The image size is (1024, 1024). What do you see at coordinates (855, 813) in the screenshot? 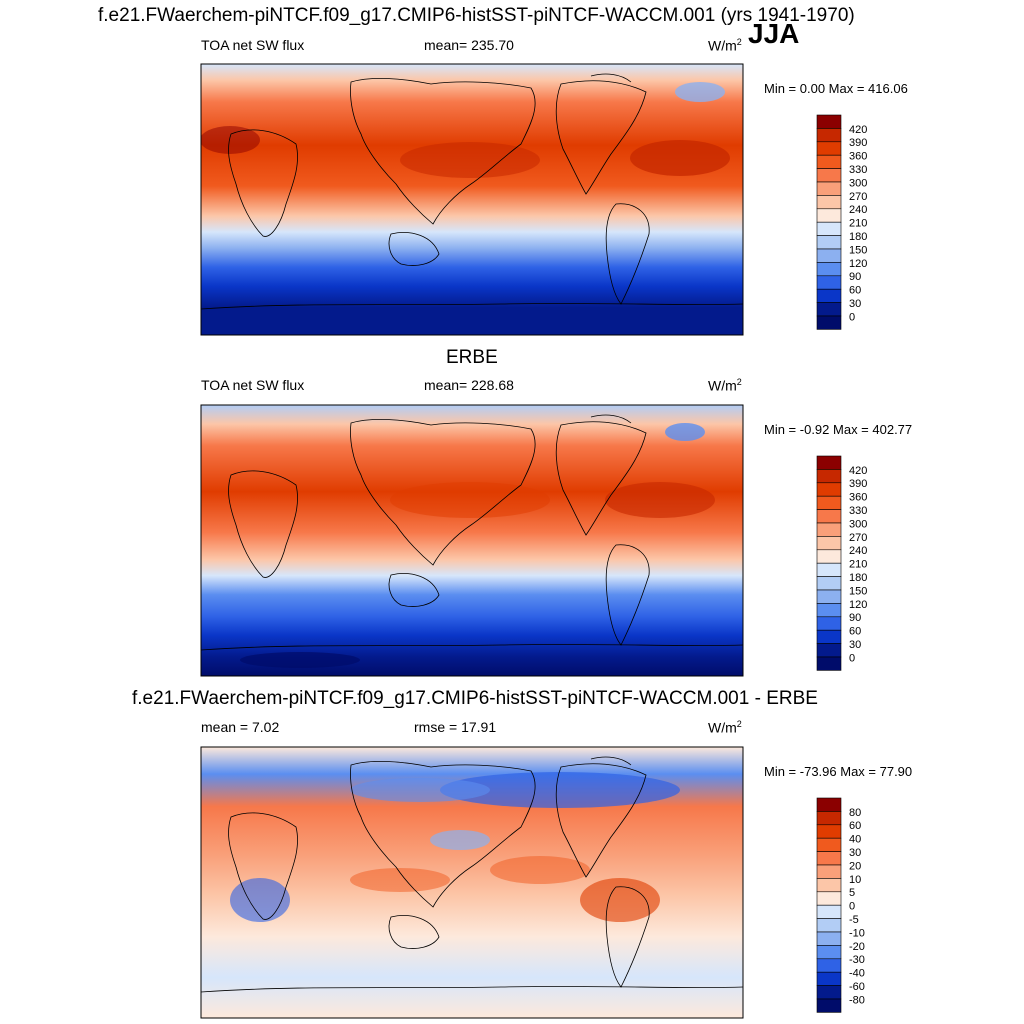
I see `colorbar-tick-label: 80` at bounding box center [855, 813].